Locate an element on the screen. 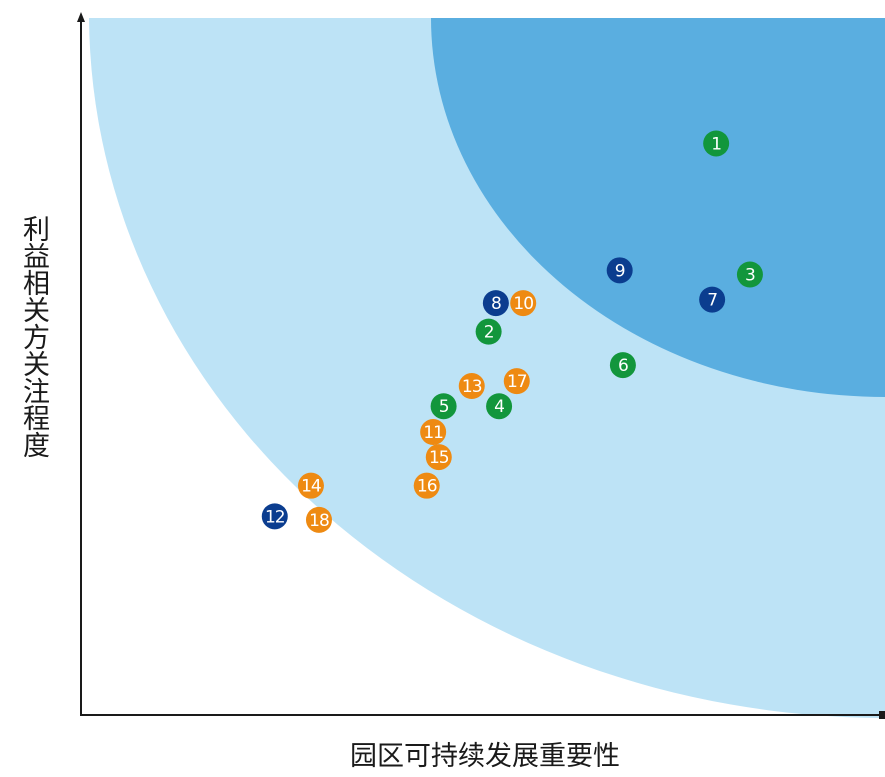 This screenshot has width=885, height=777. point-label-7: 7 is located at coordinates (712, 301).